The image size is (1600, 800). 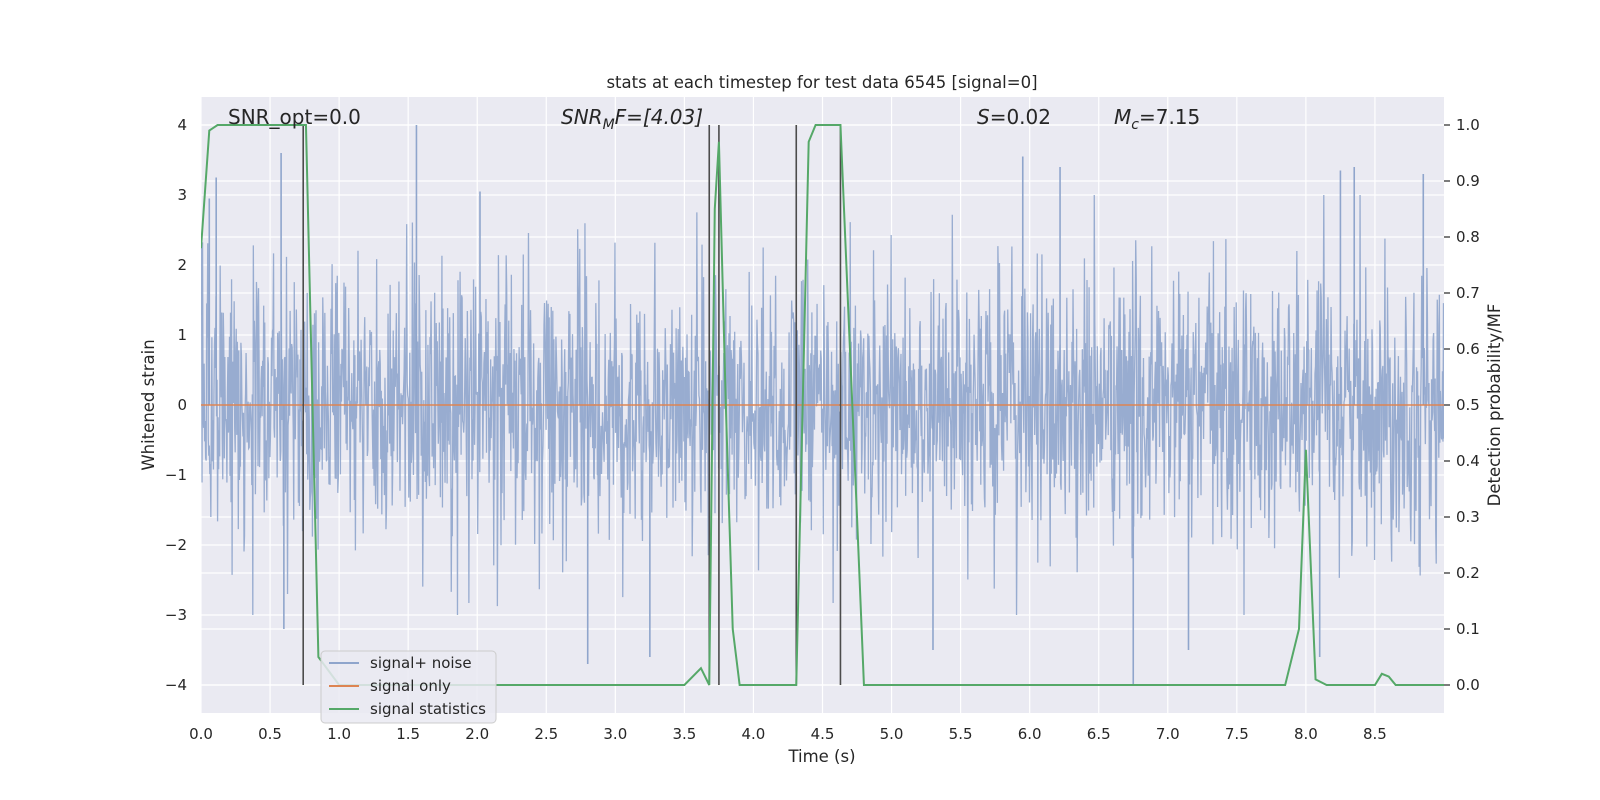 I want to click on y-right-tick-label: 0.4, so click(x=1468, y=461).